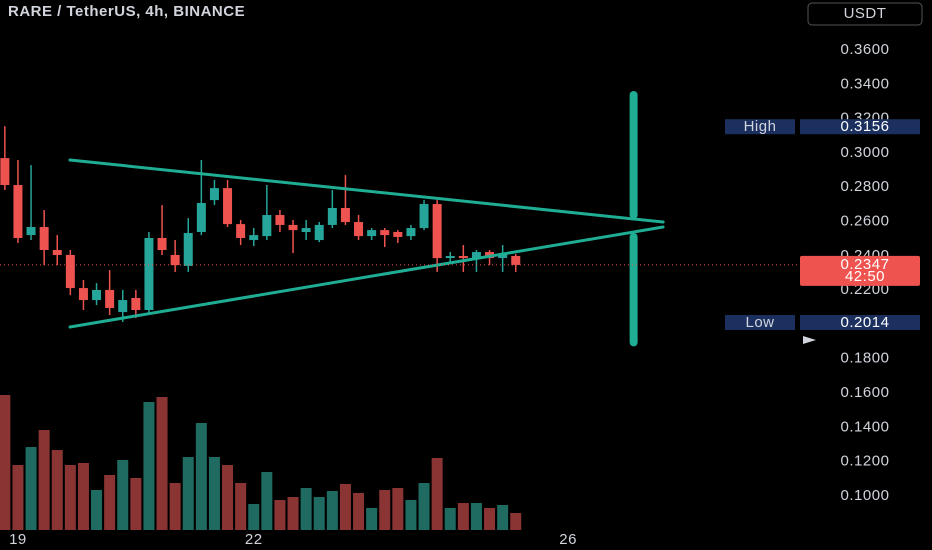  I want to click on y-tick-label: 0.2600, so click(865, 221).